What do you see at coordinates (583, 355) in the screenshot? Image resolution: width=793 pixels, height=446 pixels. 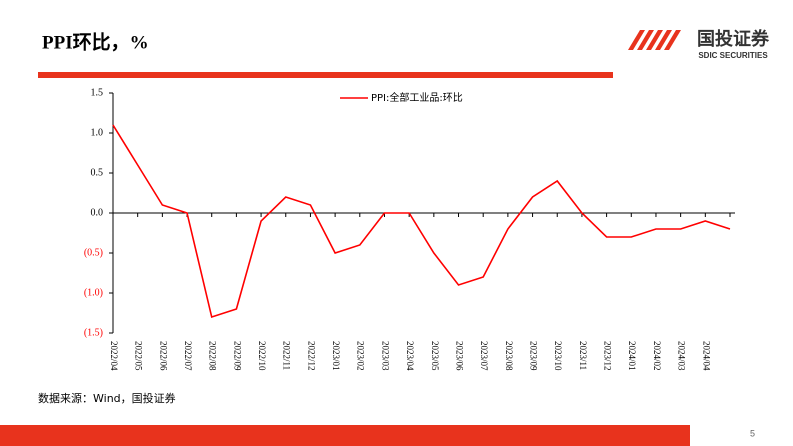 I see `x-tick-label: 2023/11` at bounding box center [583, 355].